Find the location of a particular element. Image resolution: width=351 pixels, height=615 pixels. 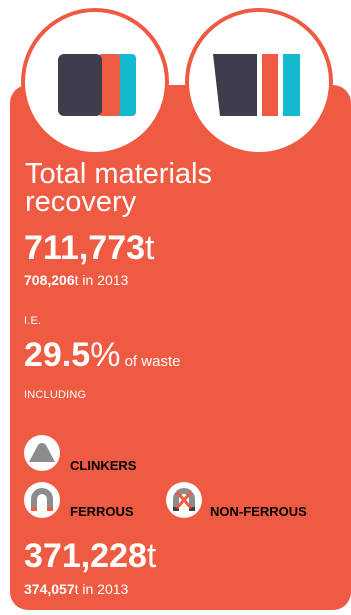

materials-stack-icon is located at coordinates (95, 82).